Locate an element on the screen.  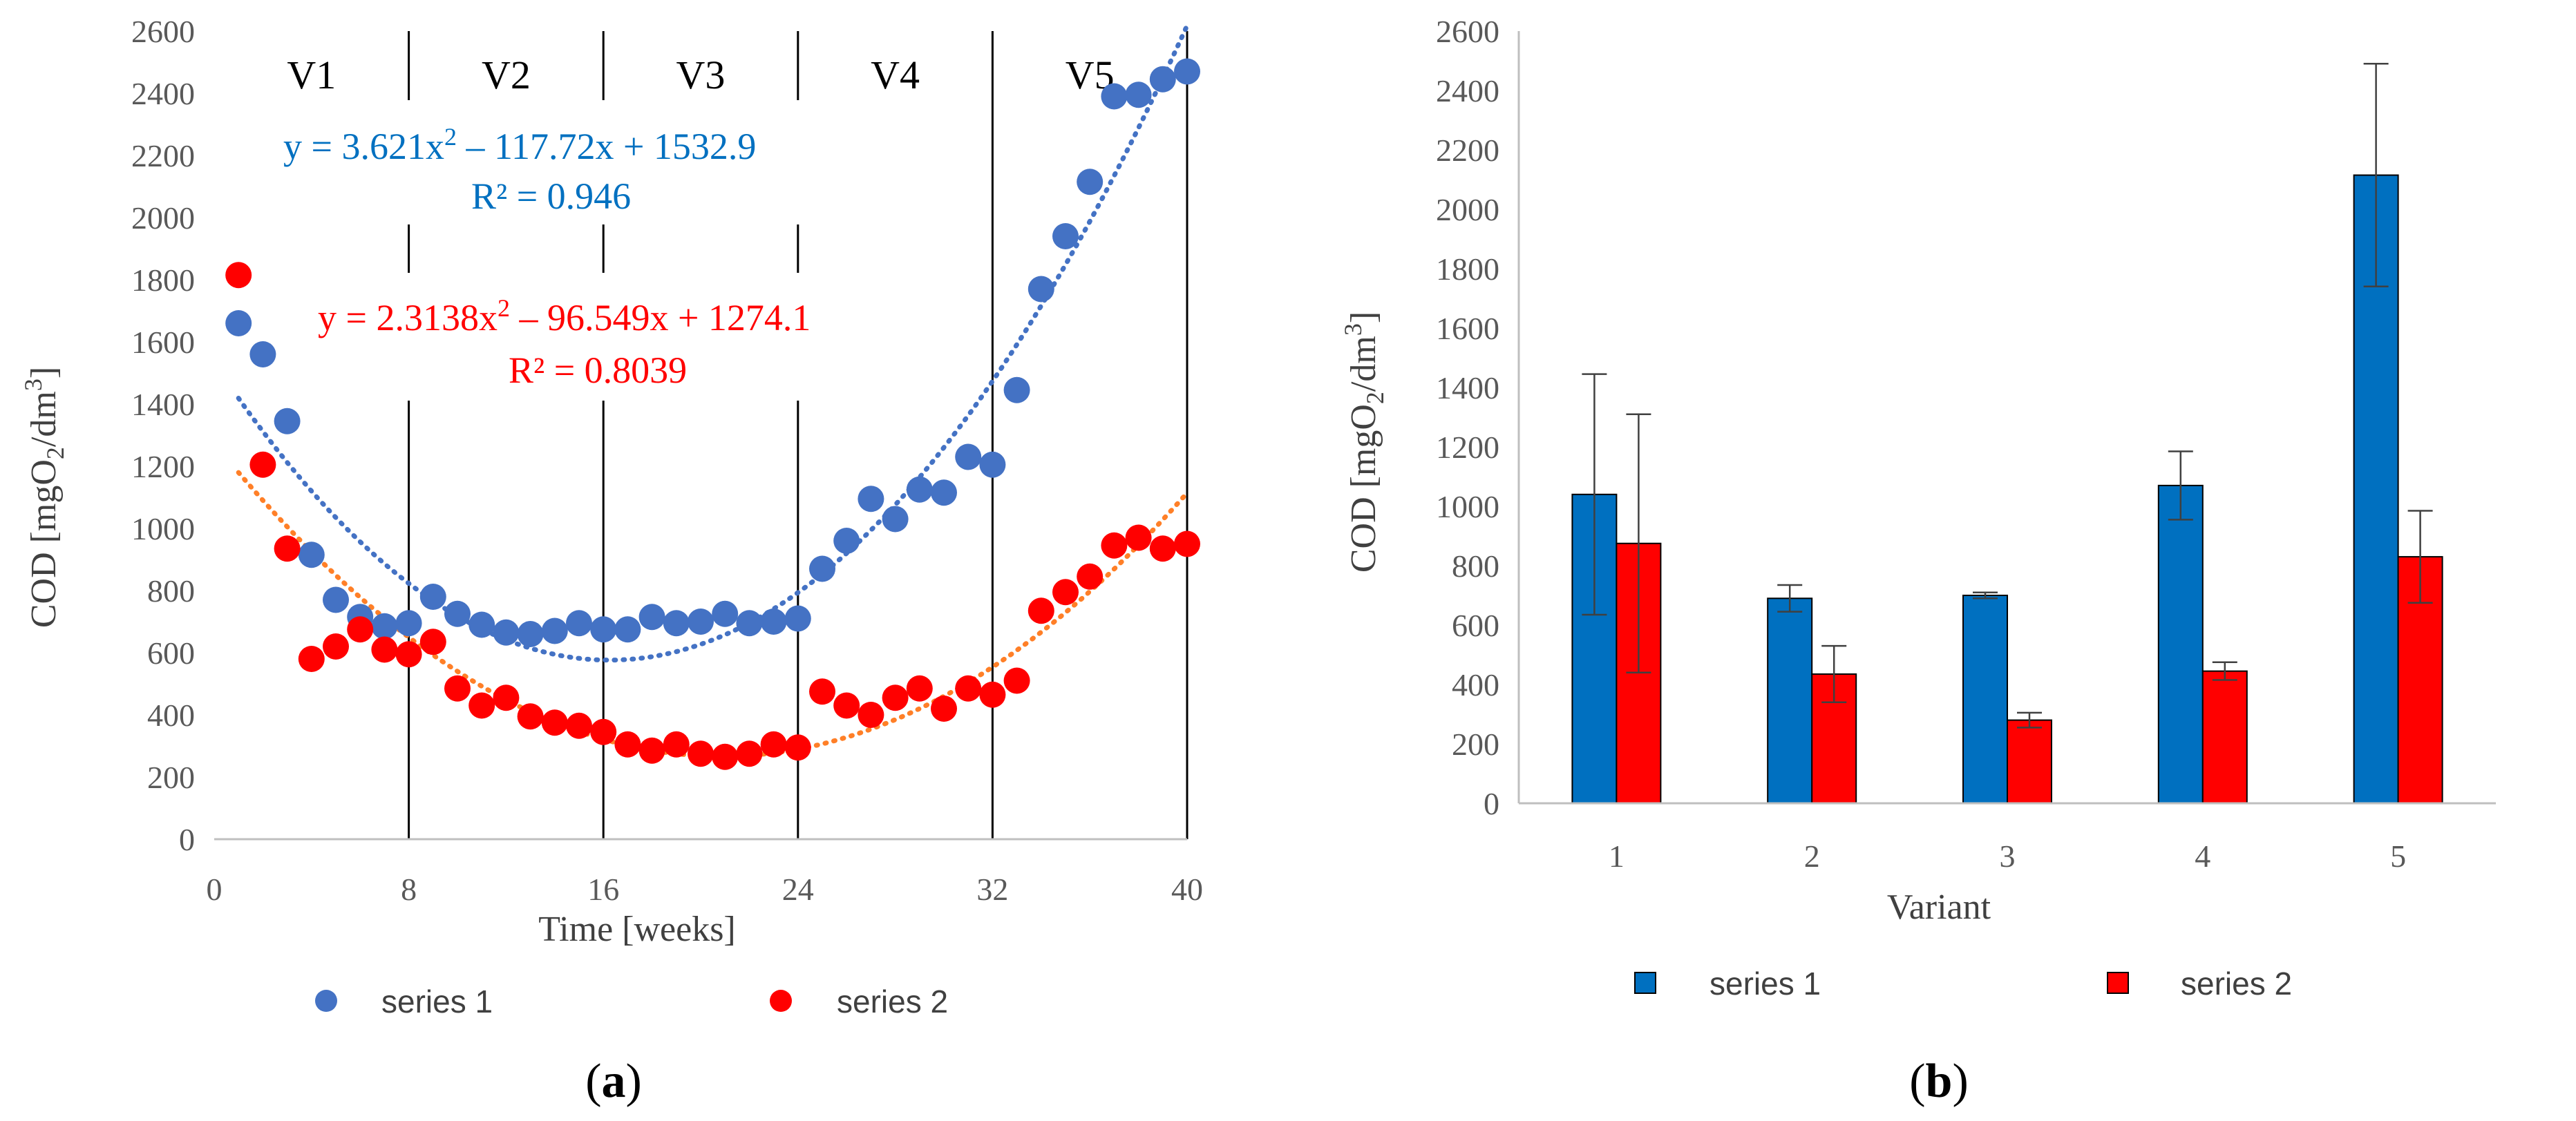
y-tick-label: 2000 is located at coordinates (1467, 210).